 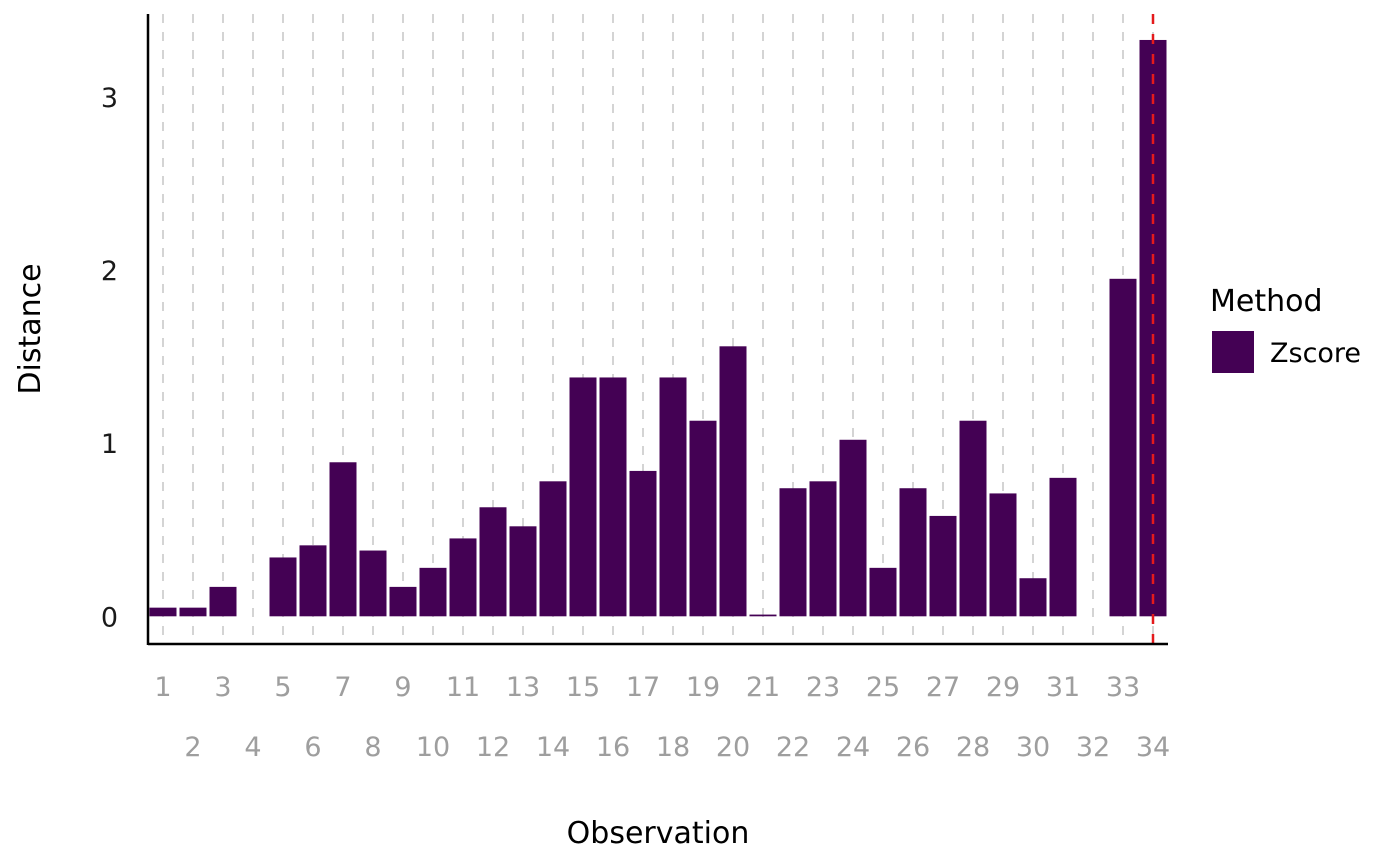 I want to click on legend-title: Method, so click(x=1266, y=301).